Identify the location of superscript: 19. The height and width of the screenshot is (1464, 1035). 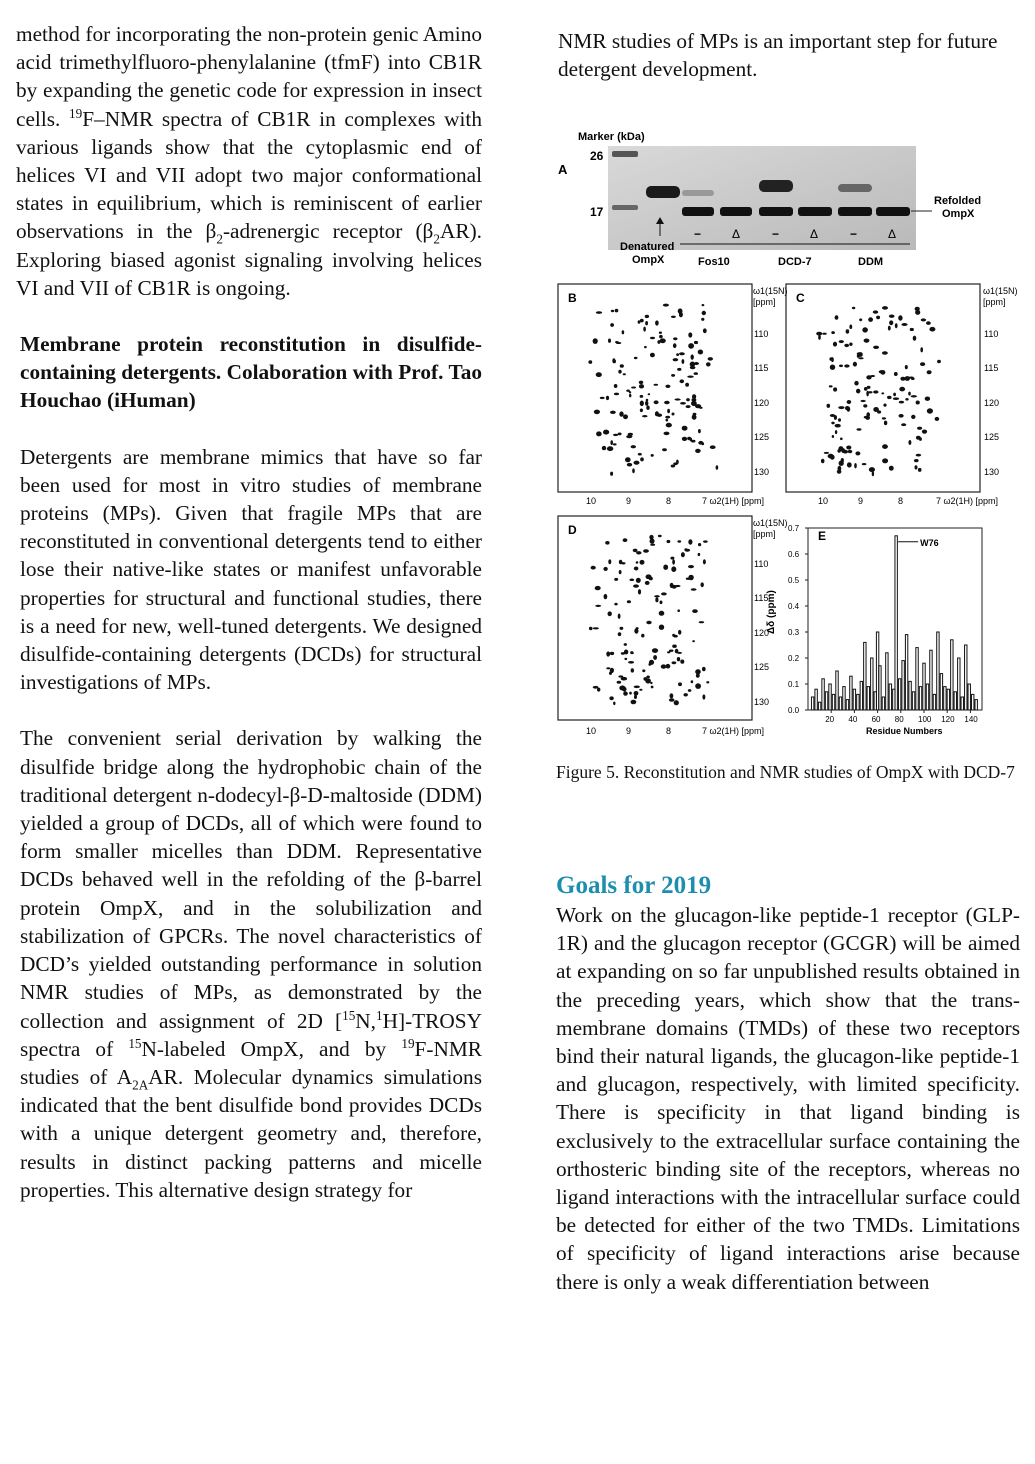
(76, 113).